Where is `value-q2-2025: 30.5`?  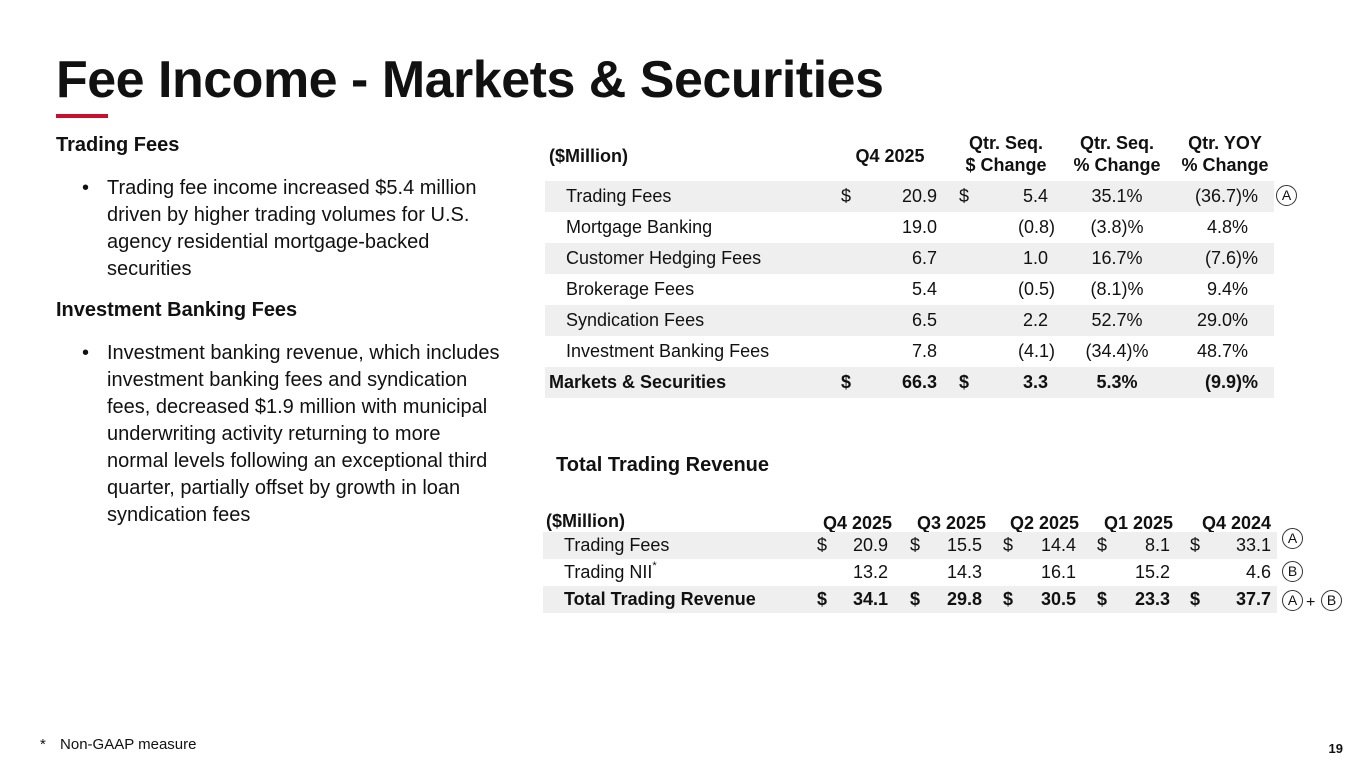 value-q2-2025: 30.5 is located at coordinates (1058, 599).